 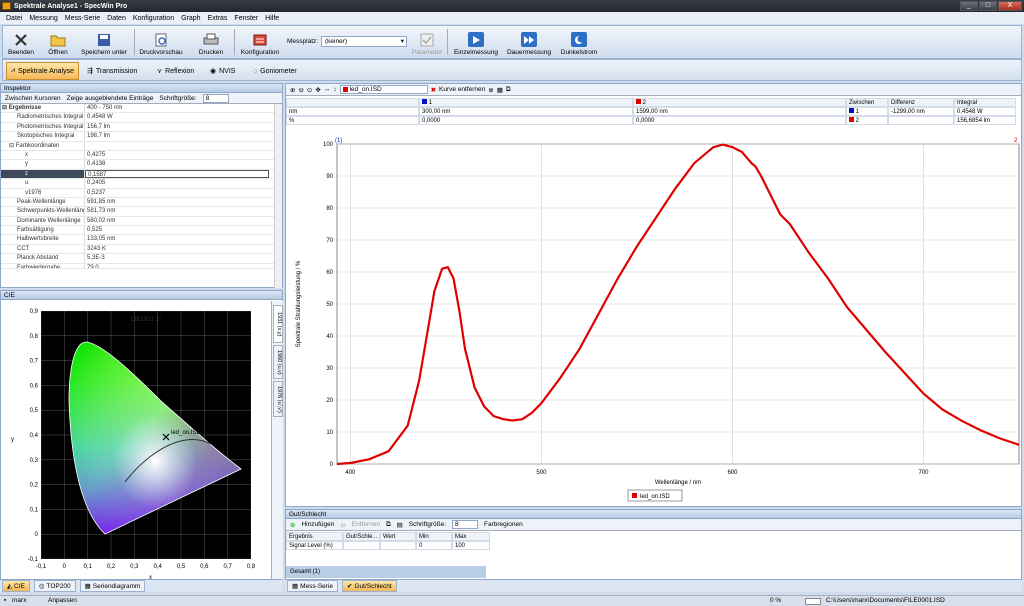 I want to click on grid-icon: ▦, so click(x=499, y=90).